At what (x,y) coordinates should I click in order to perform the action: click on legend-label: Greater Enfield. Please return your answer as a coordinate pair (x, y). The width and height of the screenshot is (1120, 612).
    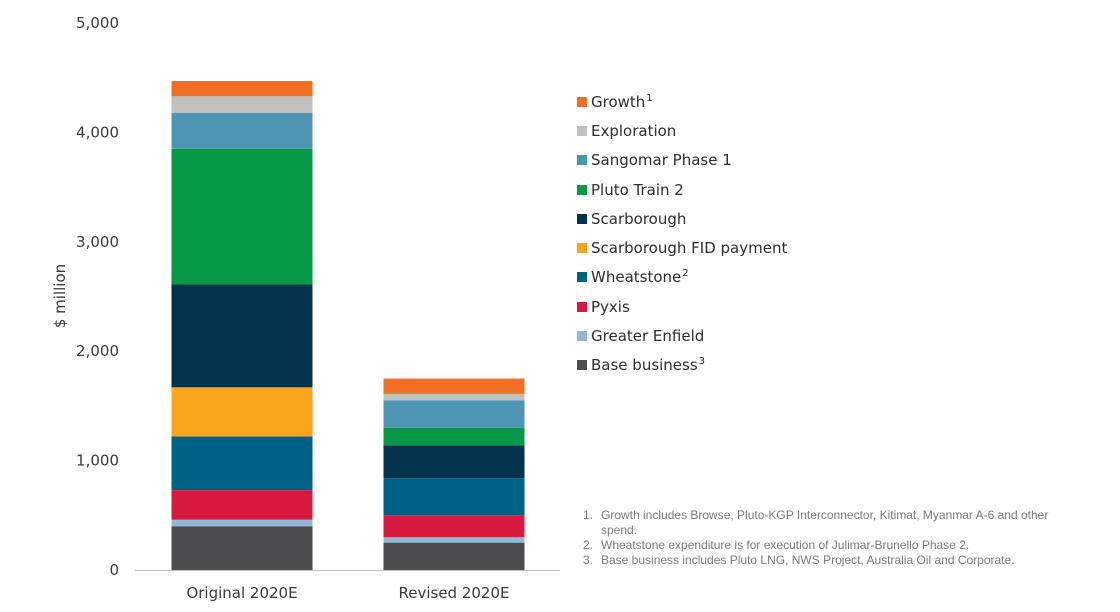
    Looking at the image, I should click on (648, 336).